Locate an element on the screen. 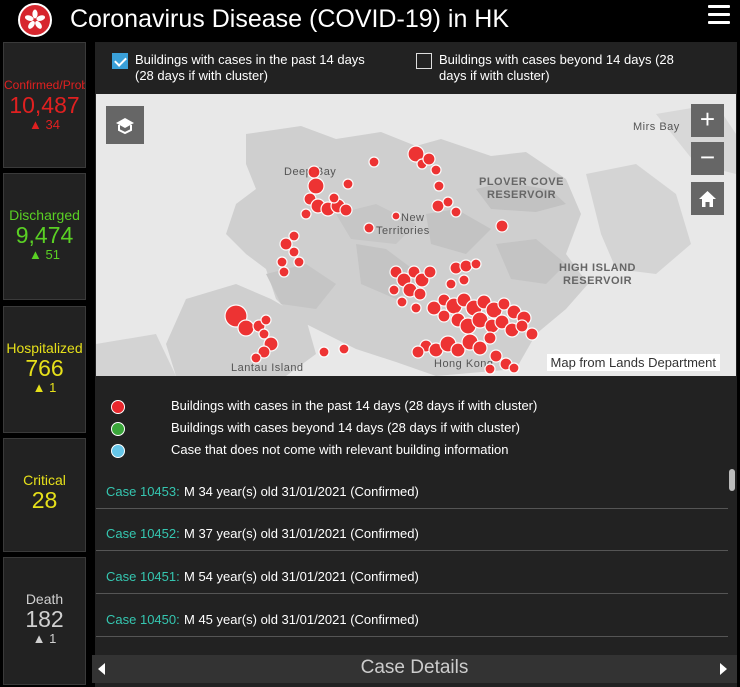 Image resolution: width=740 pixels, height=687 pixels. case-info: M 45 year(s) old 31/01/2021 (Confirmed) is located at coordinates (301, 619).